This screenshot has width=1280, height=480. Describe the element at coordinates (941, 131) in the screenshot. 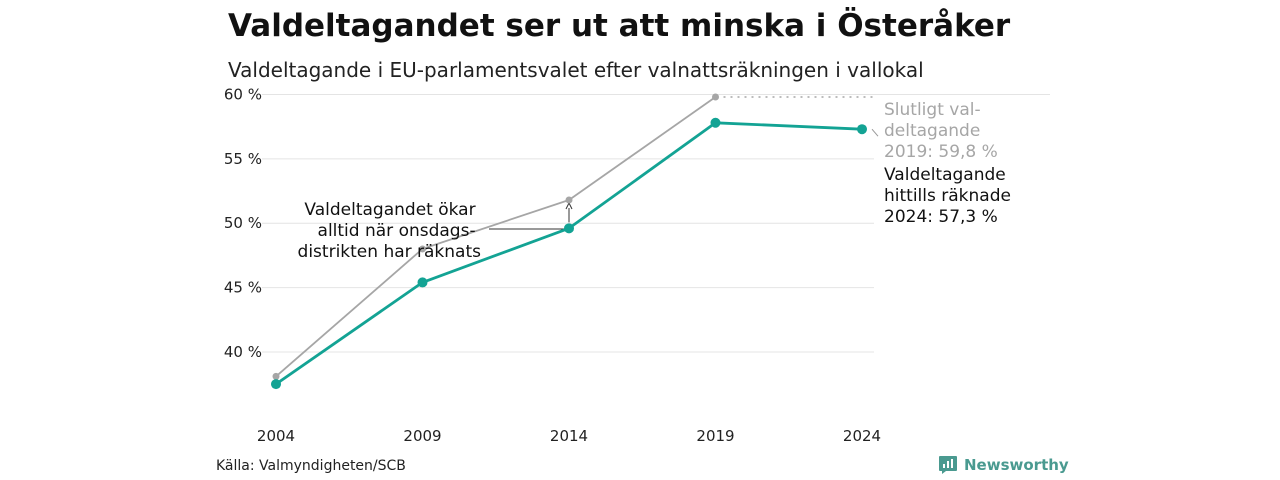

I see `final-turnout-label: Slutligt val- deltagande 2019: 59,8 %` at that location.